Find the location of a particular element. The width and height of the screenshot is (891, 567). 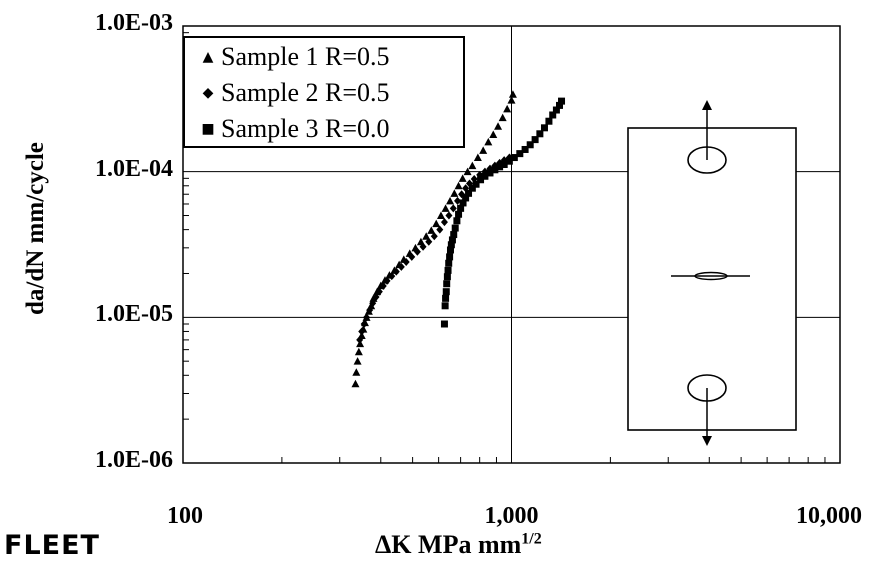

legend-label: Sample 2 R=0.5 is located at coordinates (305, 92).